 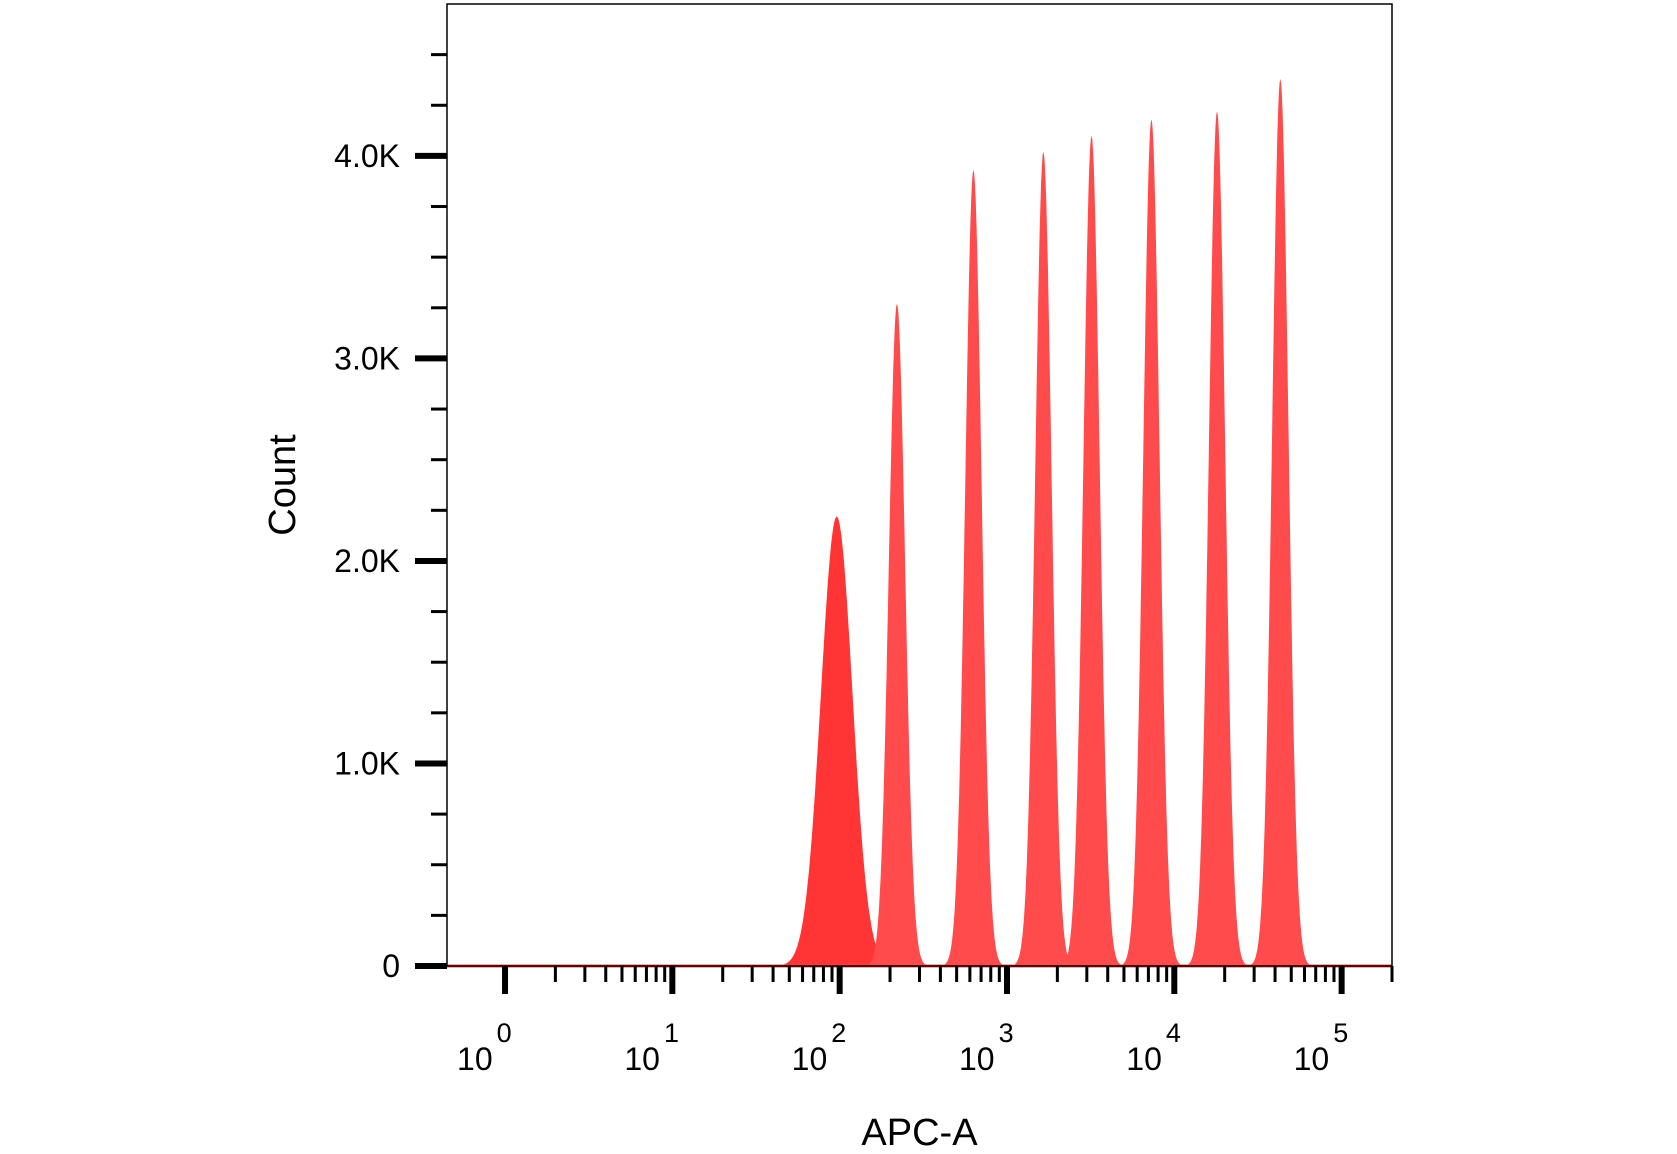 I want to click on y-tick-label: 3.0K, so click(x=367, y=358).